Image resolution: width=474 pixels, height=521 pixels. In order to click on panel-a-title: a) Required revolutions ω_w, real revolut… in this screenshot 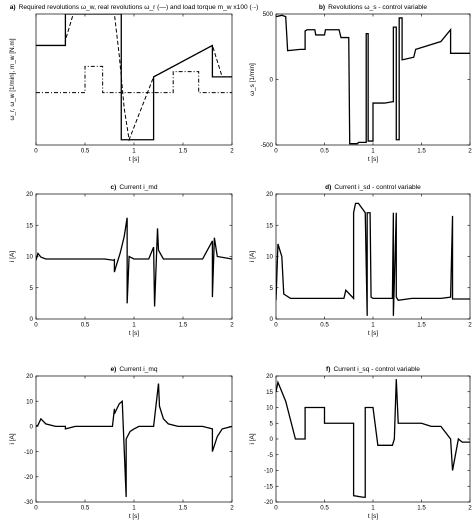, I will do `click(134, 7)`.